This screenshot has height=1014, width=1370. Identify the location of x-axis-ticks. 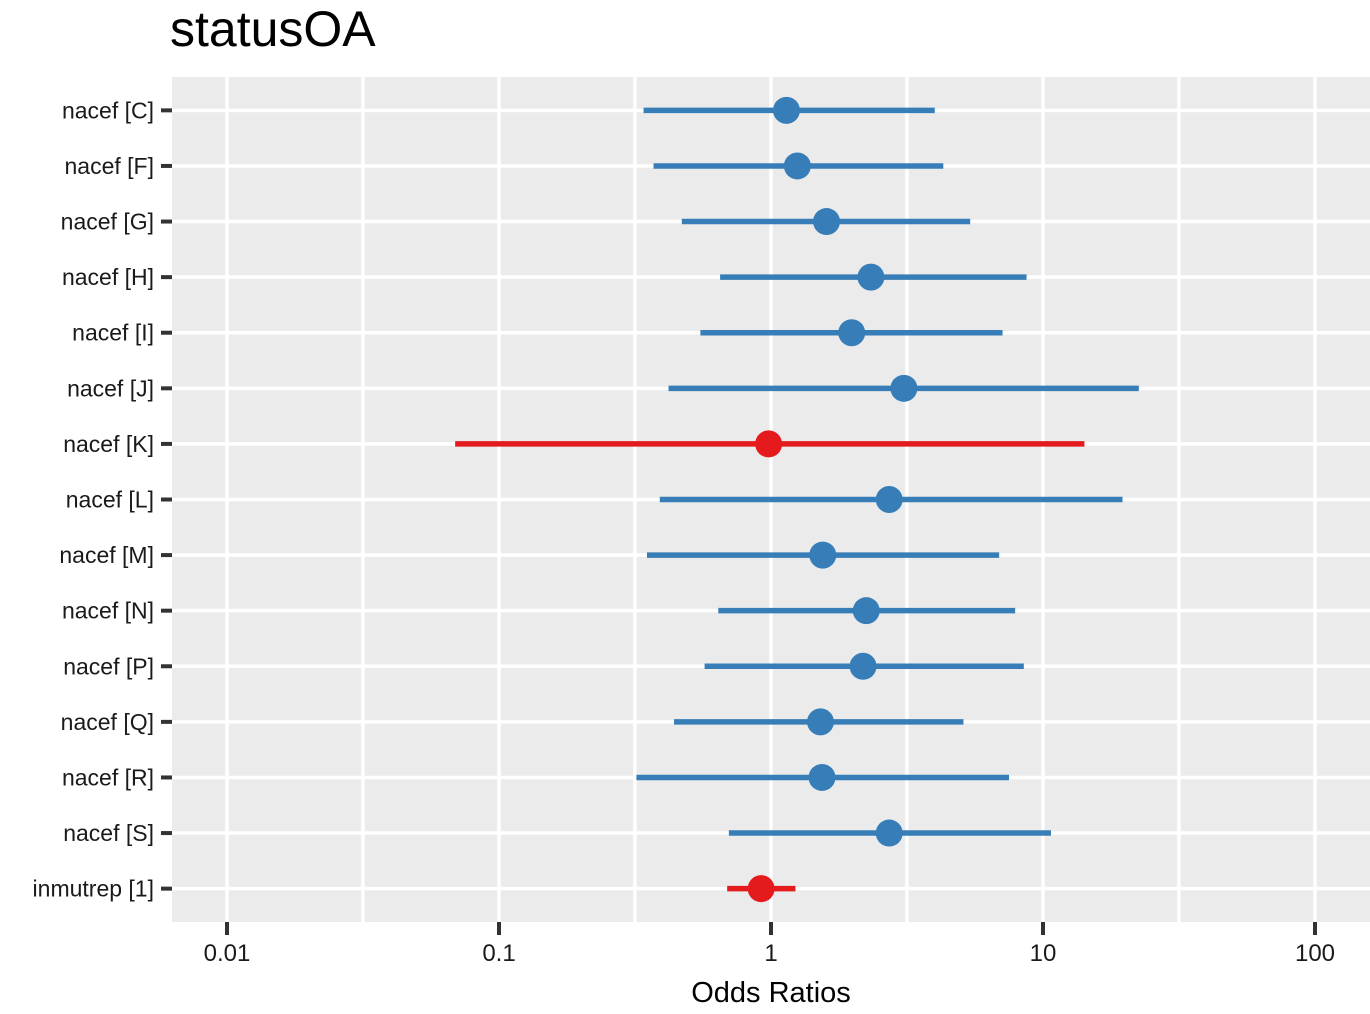
(771, 928).